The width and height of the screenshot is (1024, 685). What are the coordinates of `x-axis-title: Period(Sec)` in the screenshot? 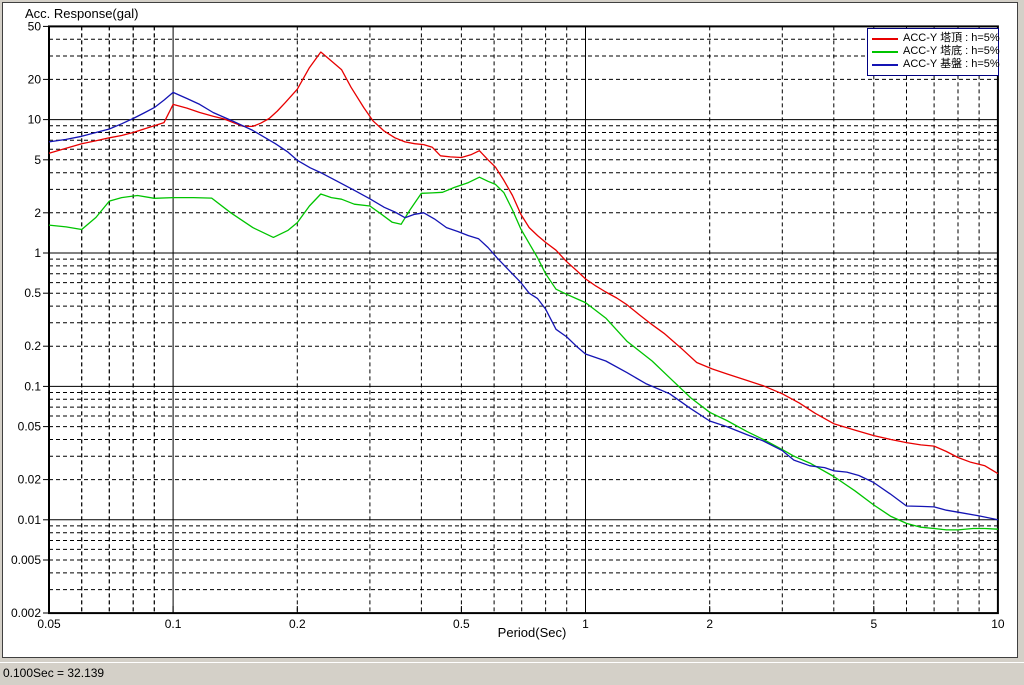 It's located at (532, 632).